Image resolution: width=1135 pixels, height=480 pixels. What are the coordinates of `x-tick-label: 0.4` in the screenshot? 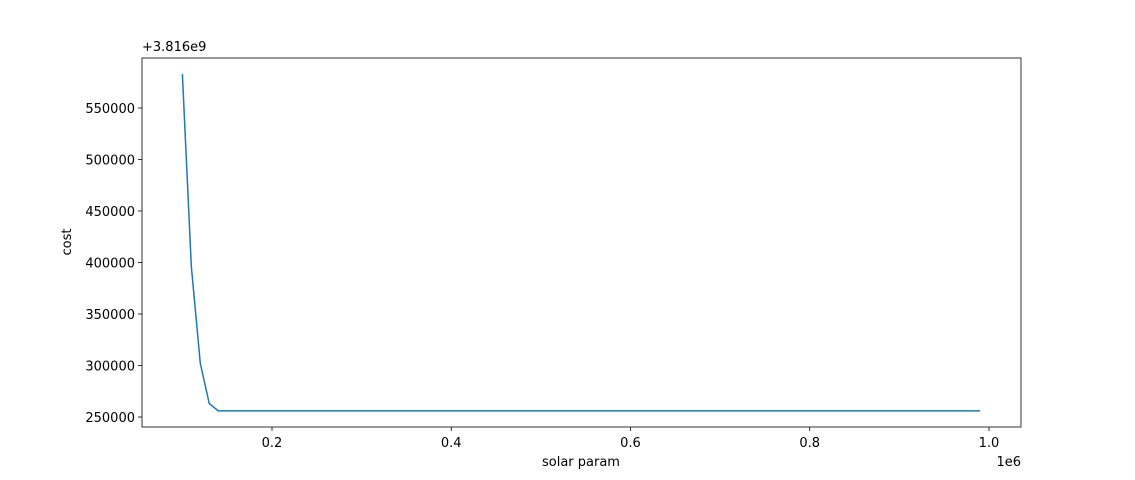 It's located at (451, 443).